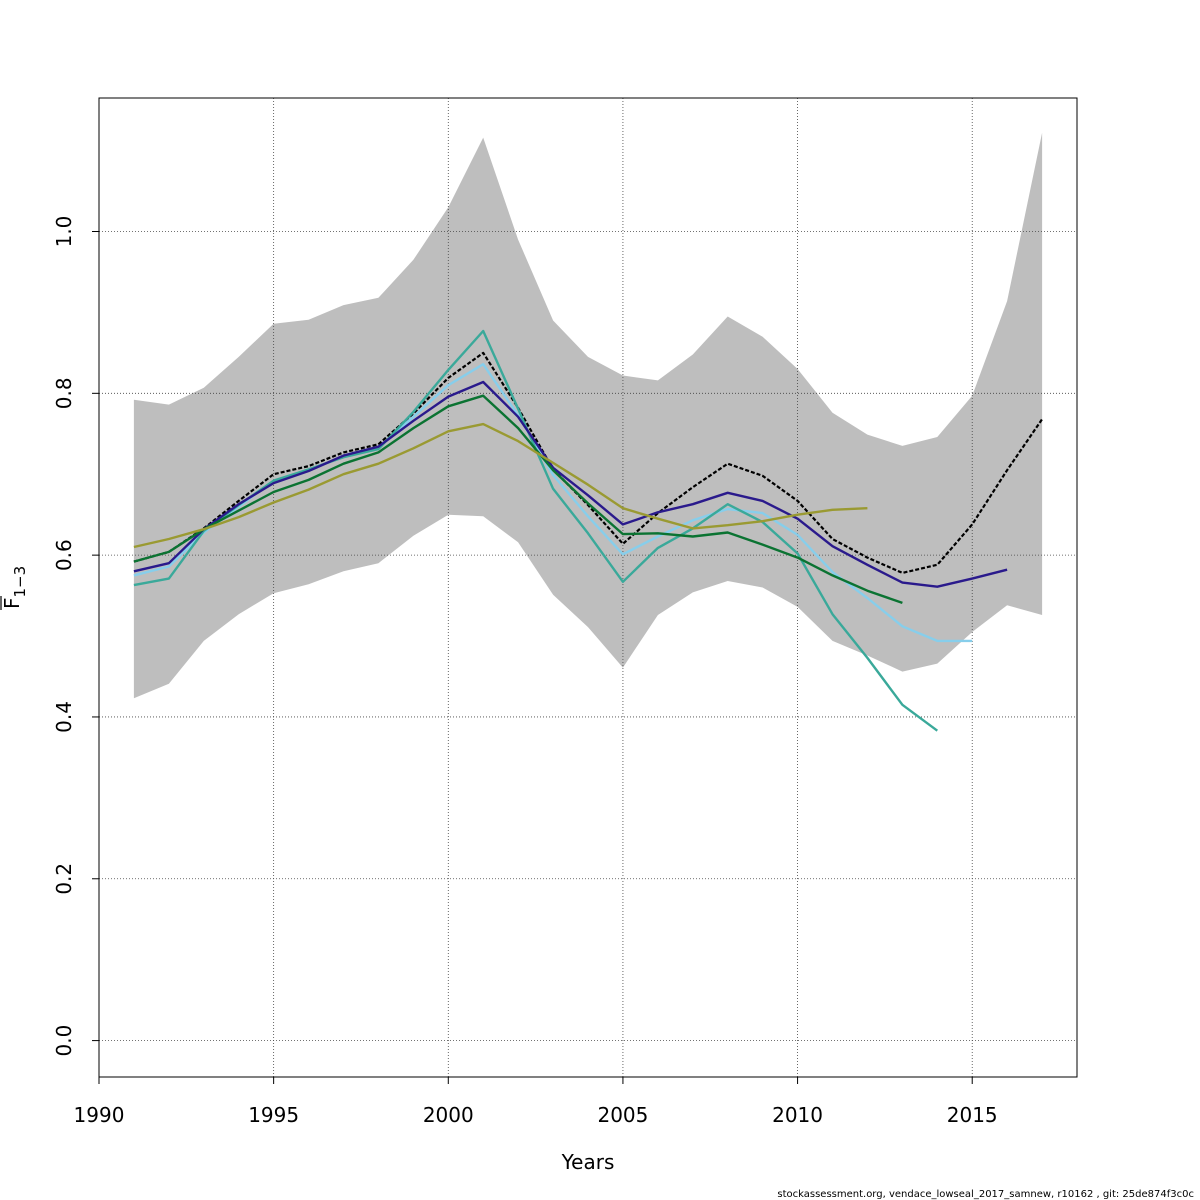  I want to click on x-axis: 1990 1995 2000 2005 2010 2015, so click(536, 1101).